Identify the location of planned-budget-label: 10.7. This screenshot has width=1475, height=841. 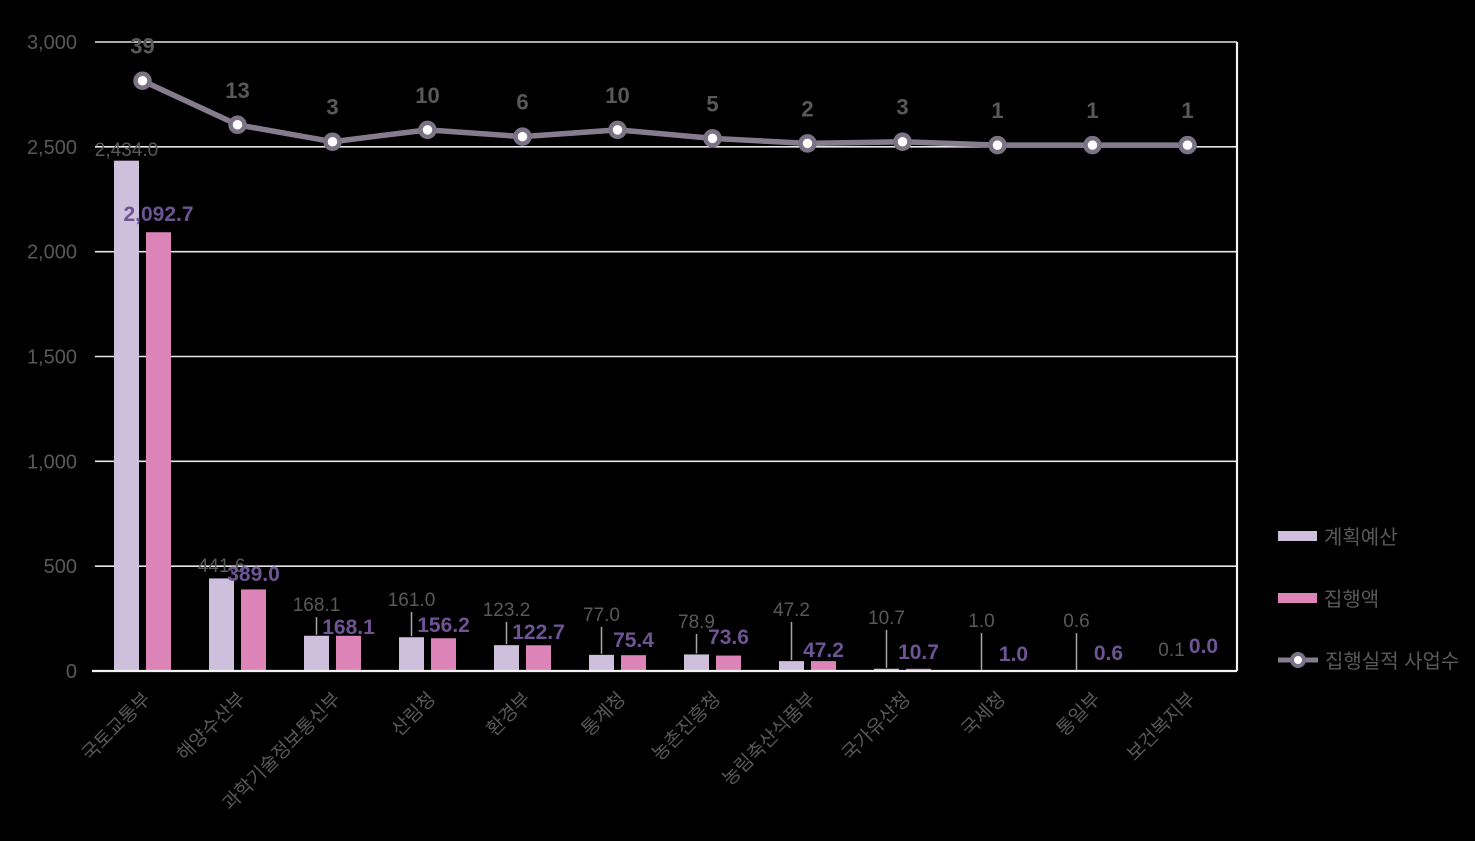
(886, 618).